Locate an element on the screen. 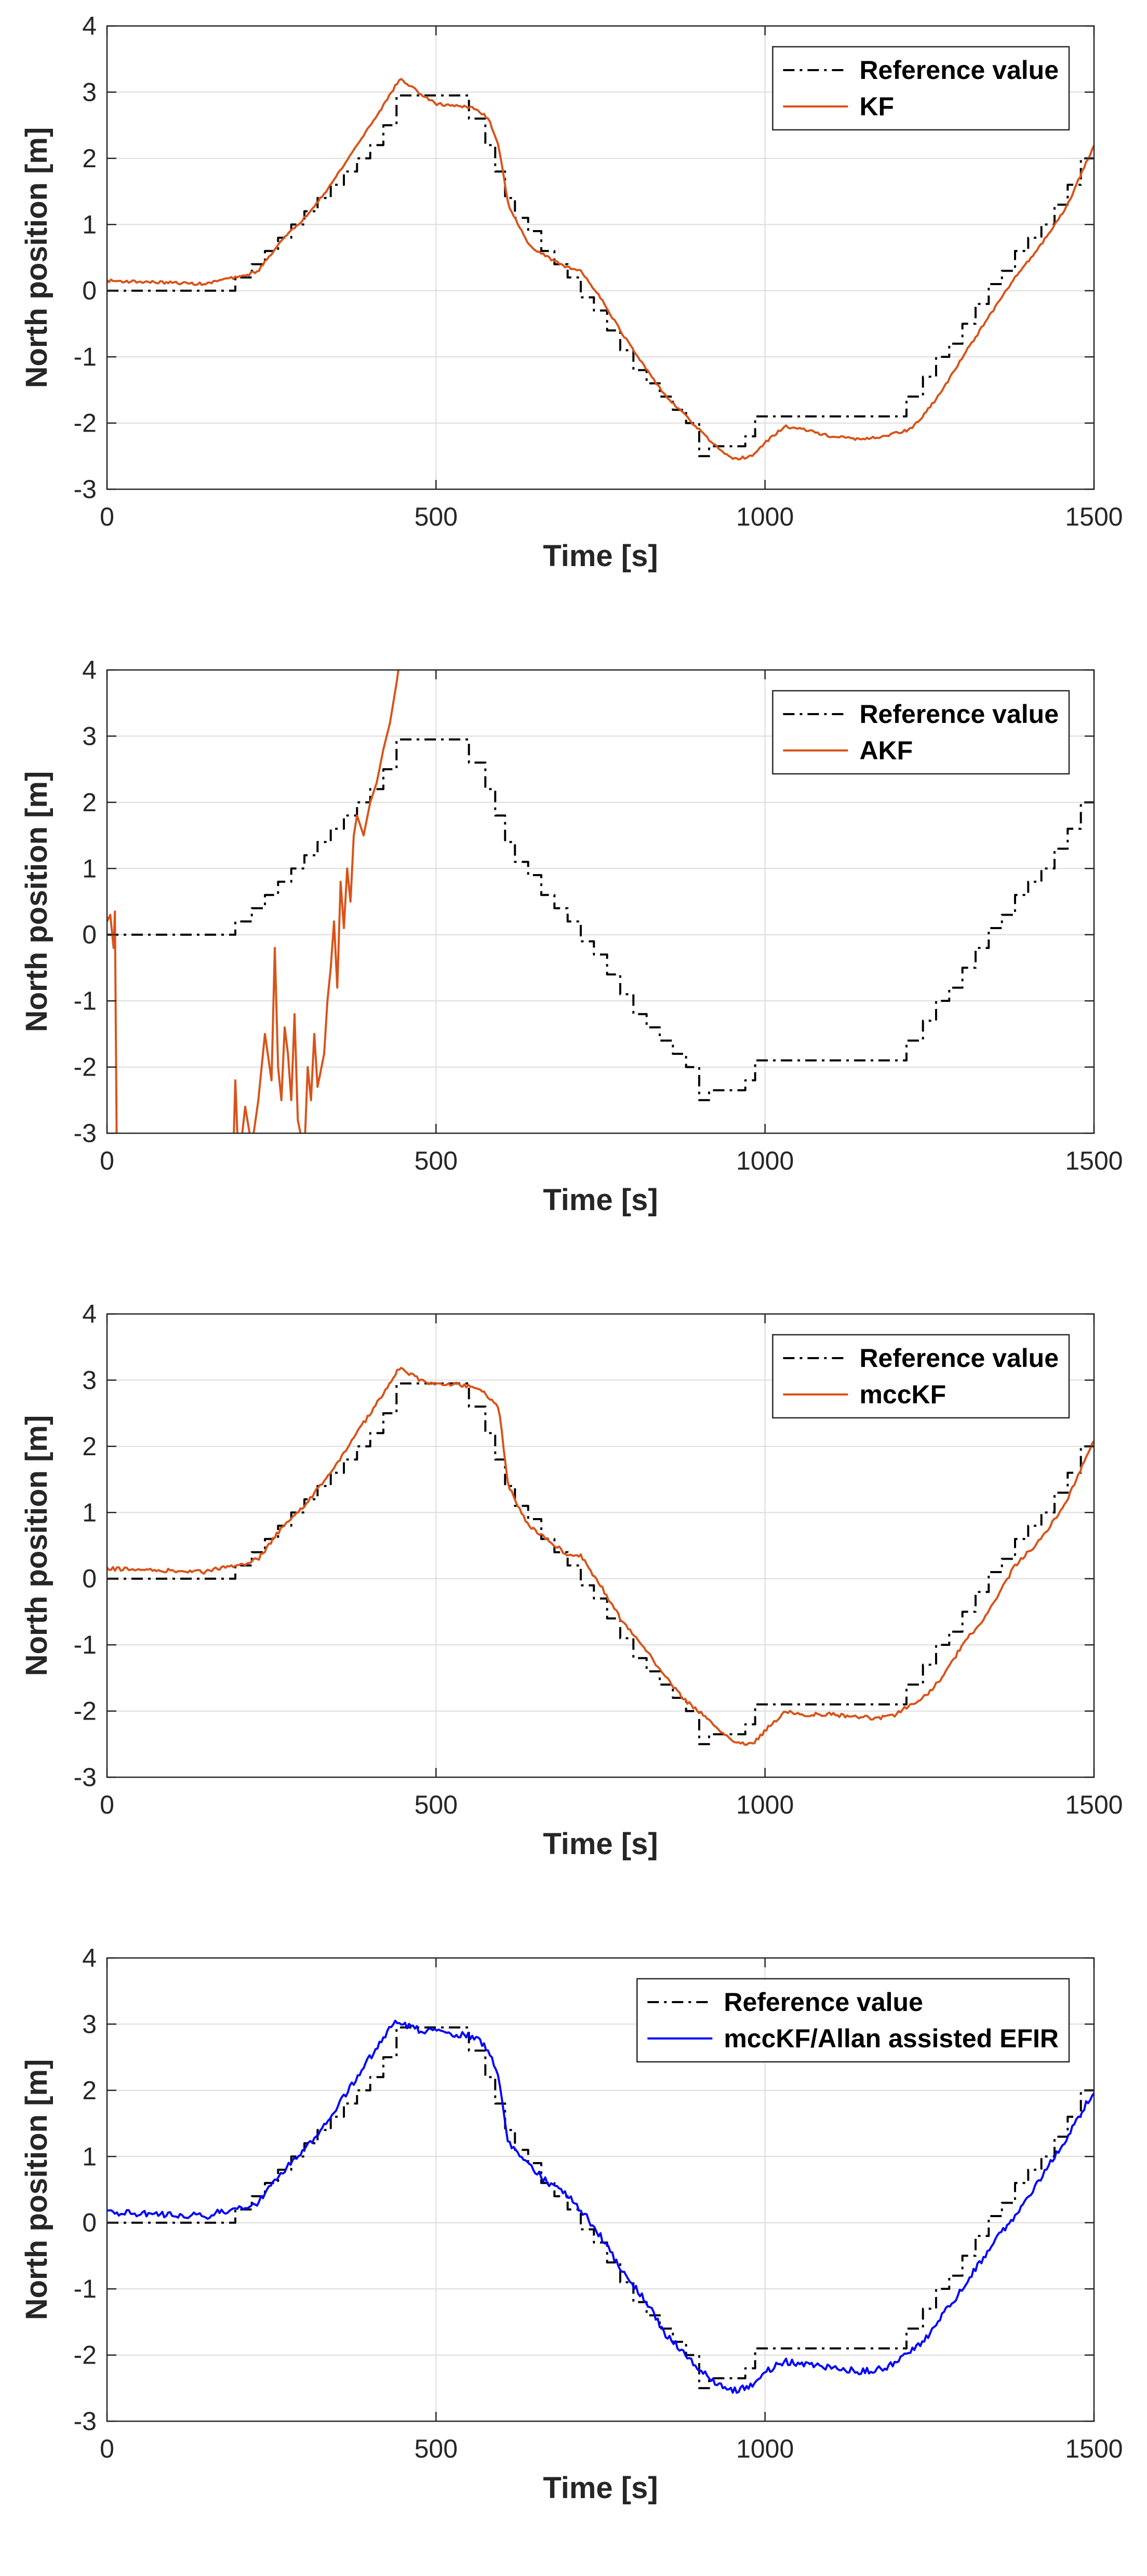 The width and height of the screenshot is (1147, 2576). series-line-mcckf is located at coordinates (600, 1556).